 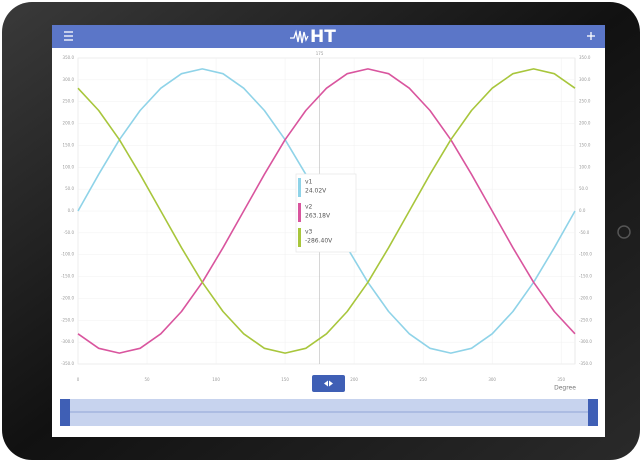 I want to click on y2-tick-label: 300.0, so click(x=585, y=79).